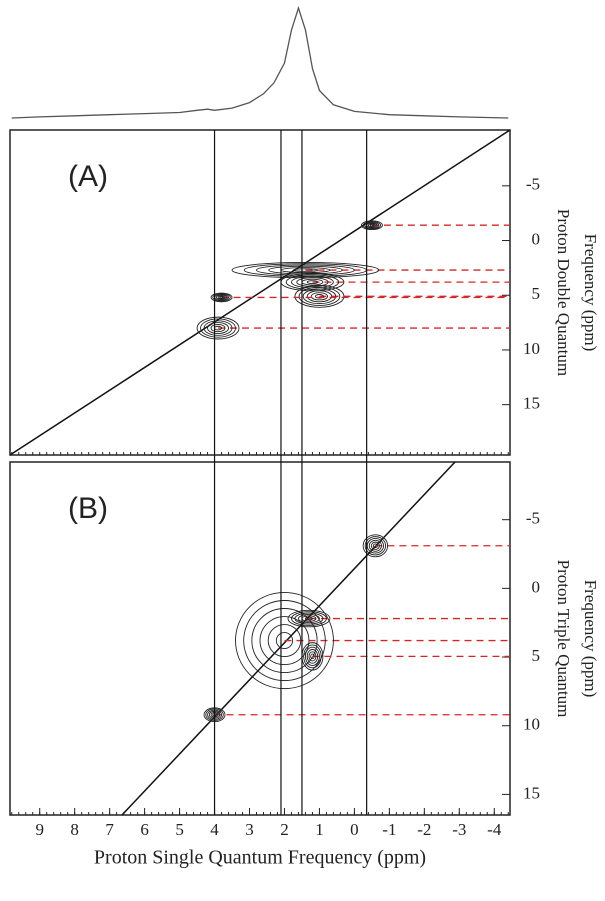  What do you see at coordinates (39, 829) in the screenshot?
I see `x-tick-label: 9` at bounding box center [39, 829].